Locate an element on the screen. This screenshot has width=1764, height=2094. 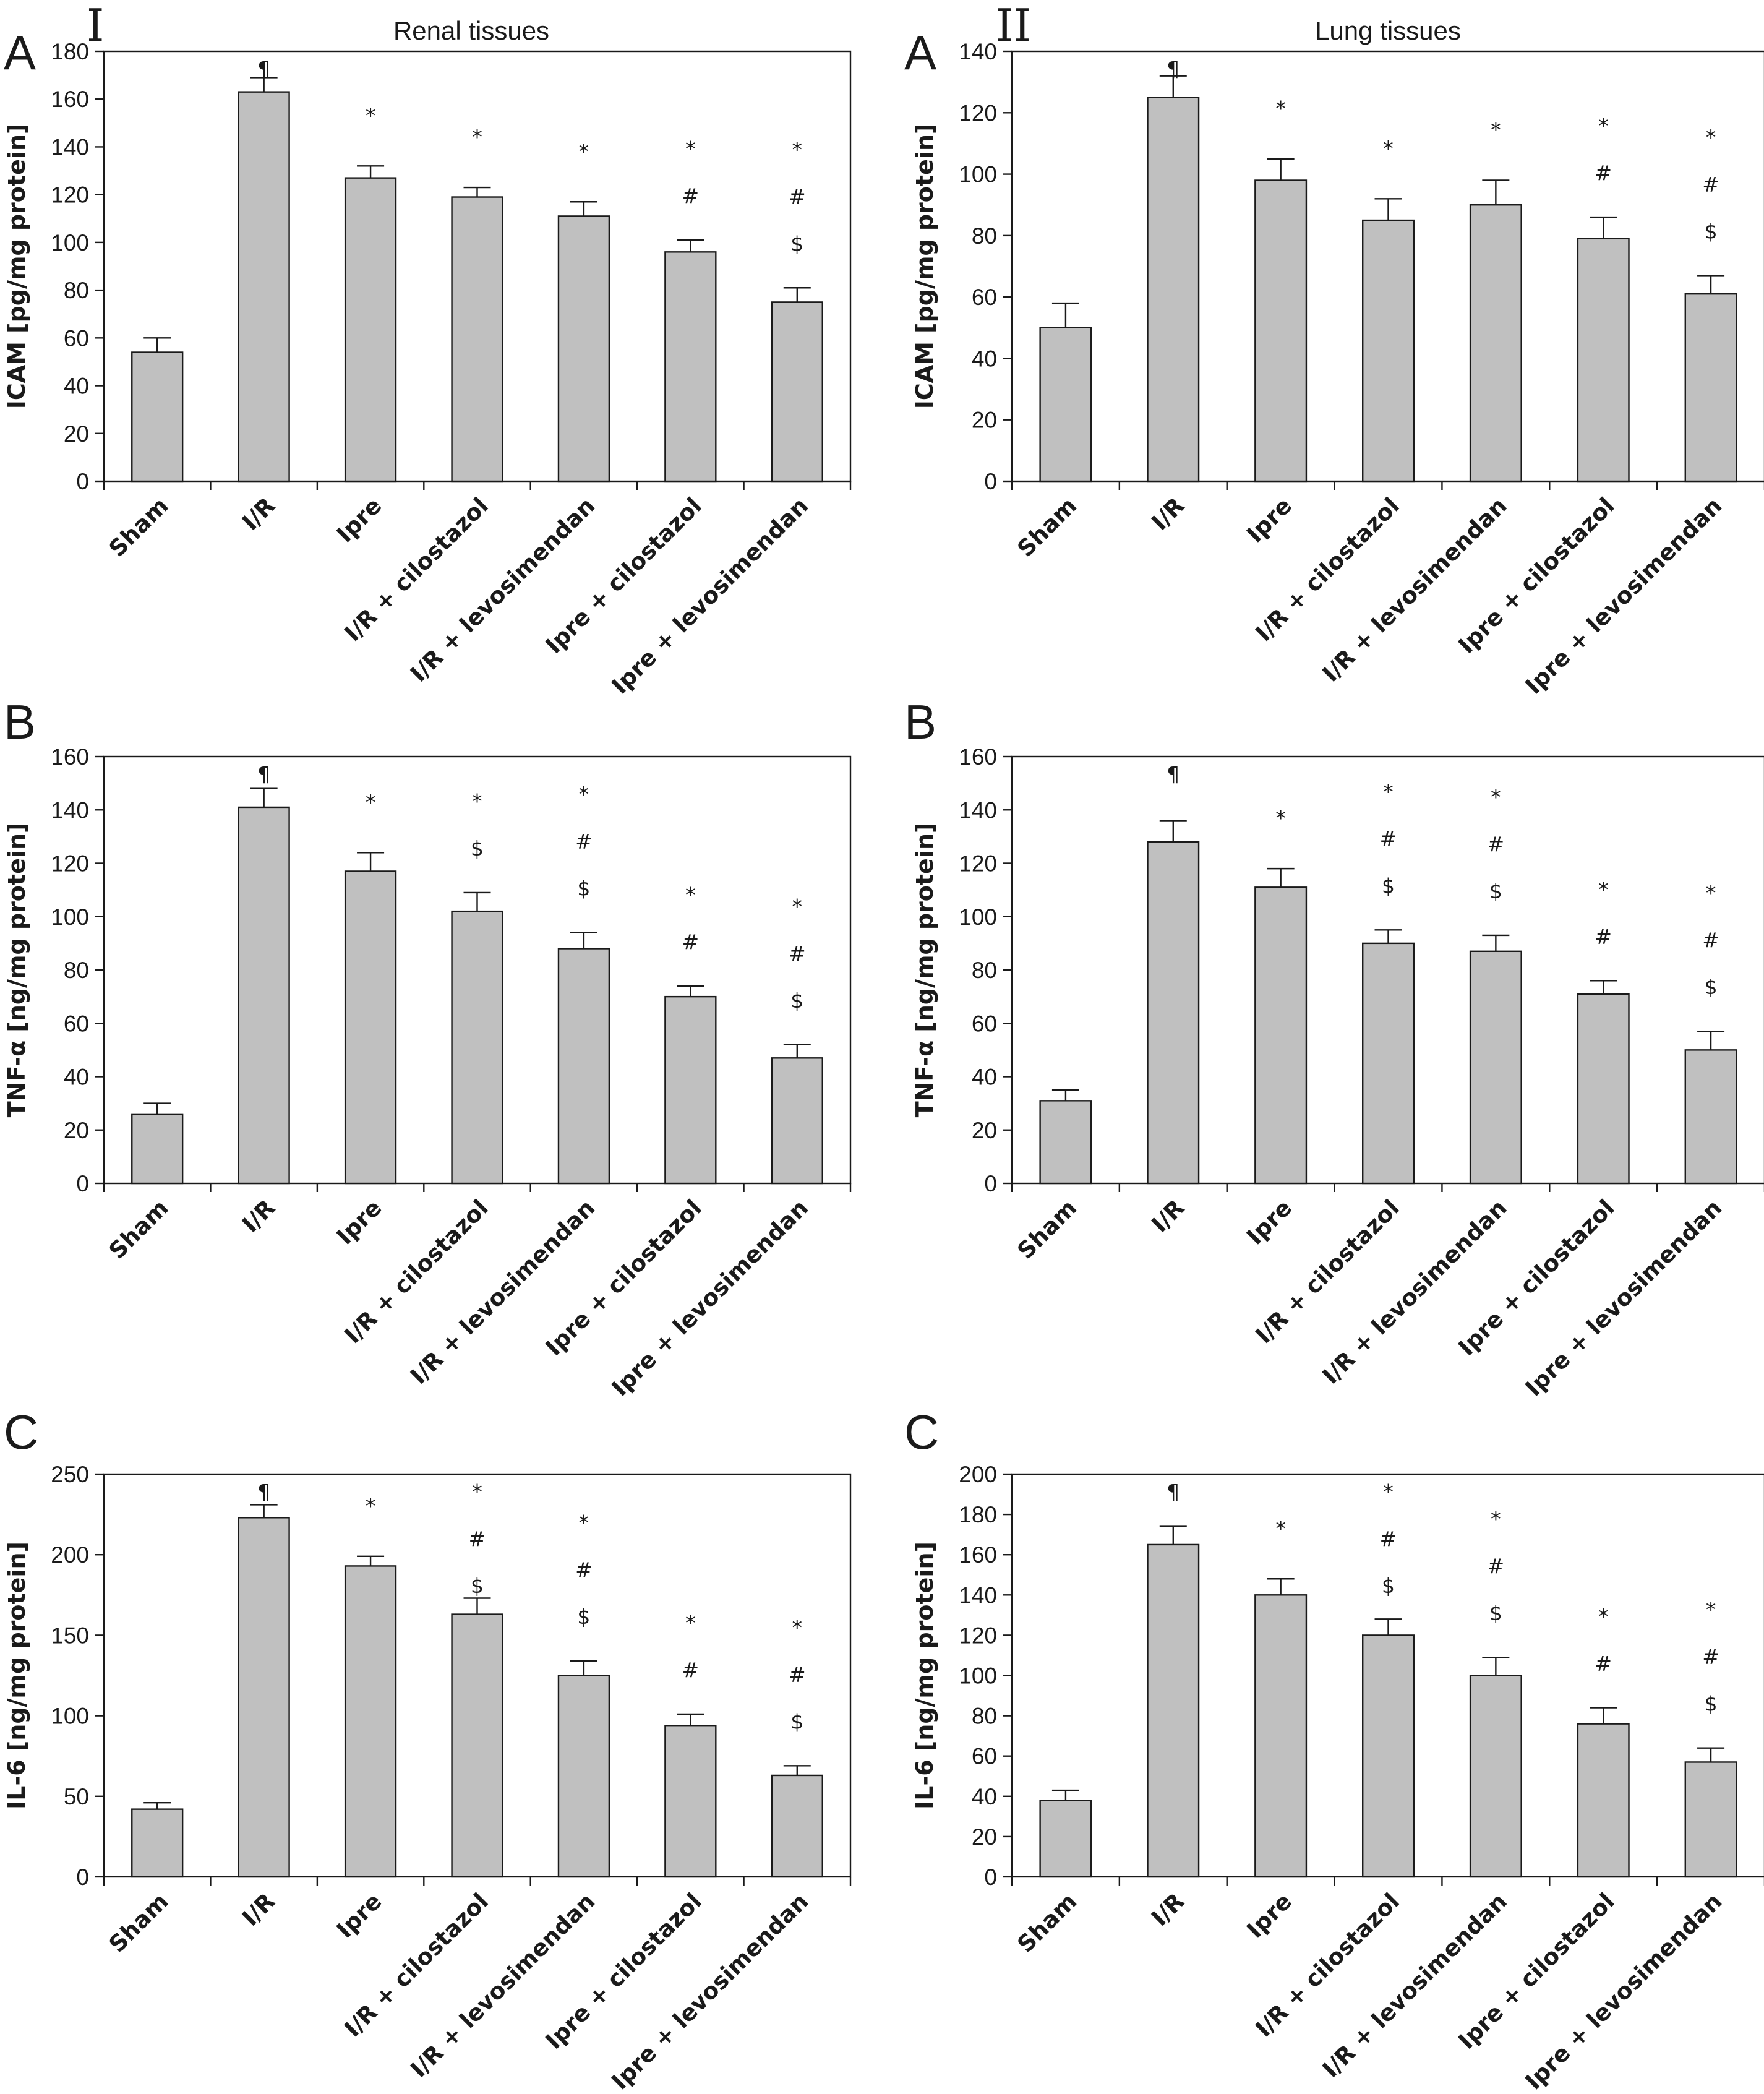
y-tick-label: 100 is located at coordinates (978, 917).